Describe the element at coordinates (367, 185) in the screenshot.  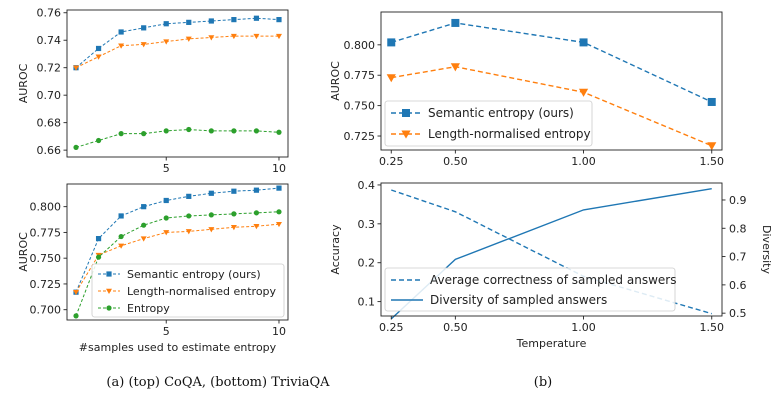
I see `y-tick-label: 0.4` at that location.